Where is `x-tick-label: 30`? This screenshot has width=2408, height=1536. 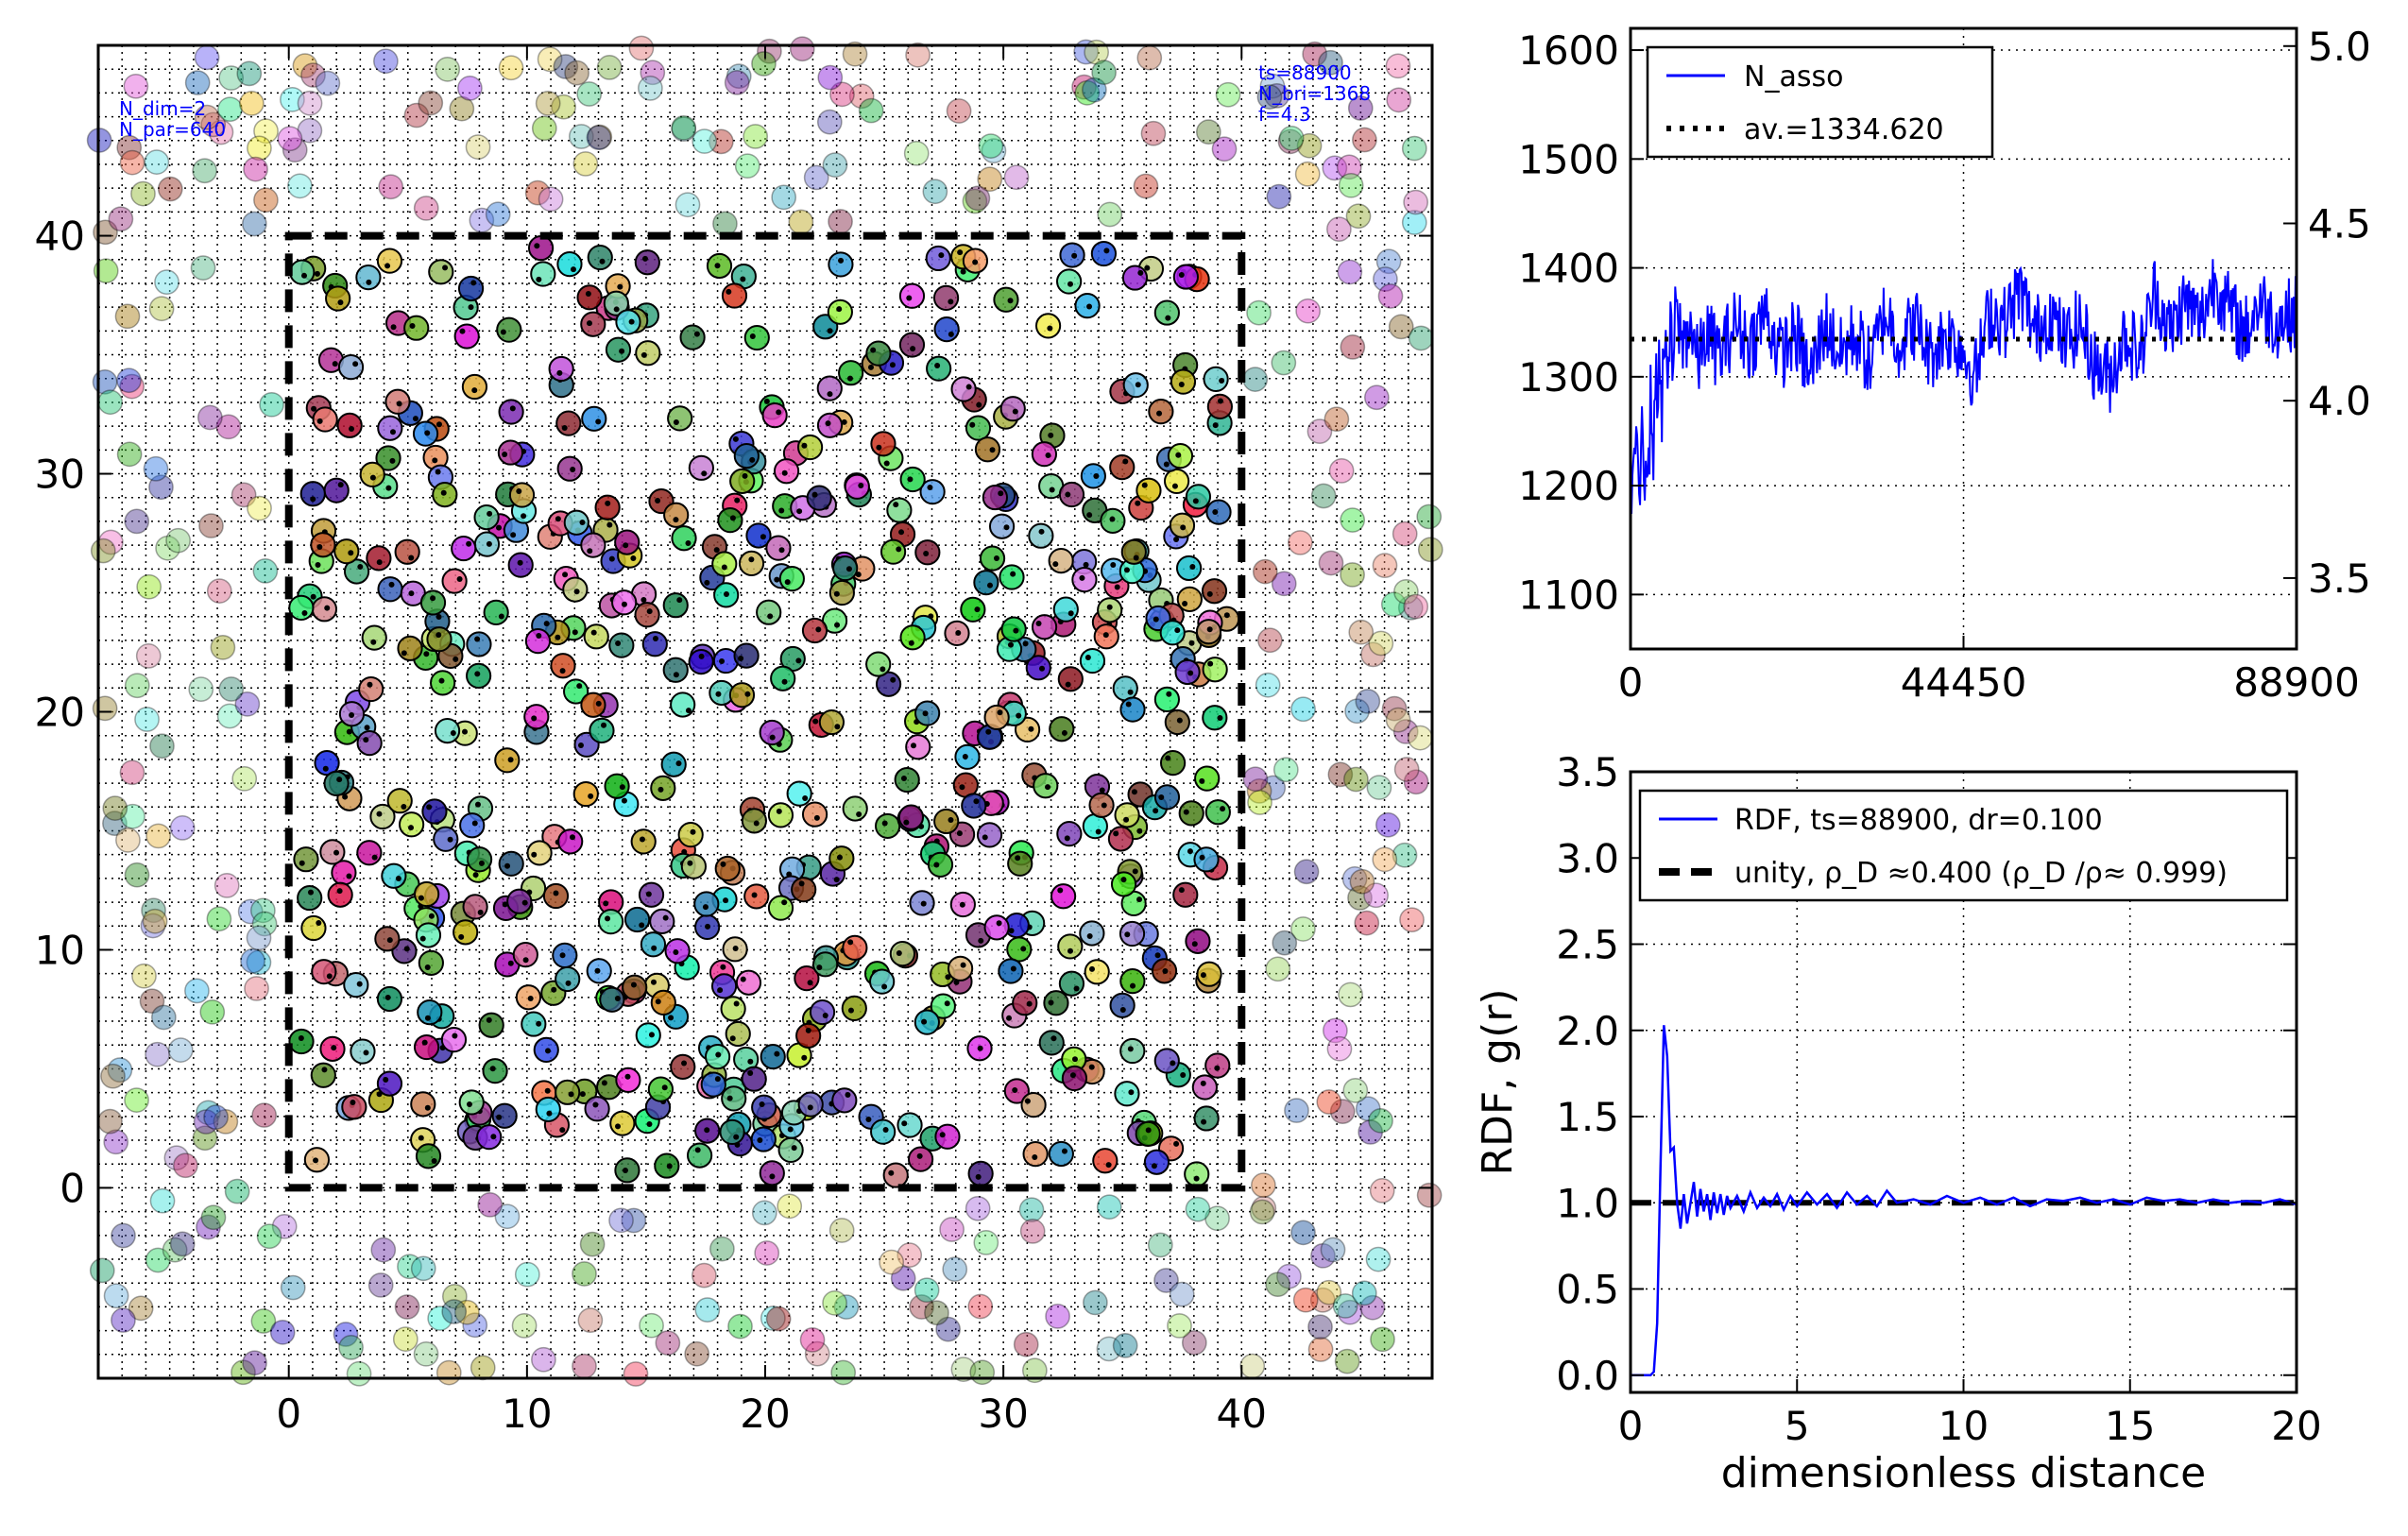
x-tick-label: 30 is located at coordinates (1003, 1414).